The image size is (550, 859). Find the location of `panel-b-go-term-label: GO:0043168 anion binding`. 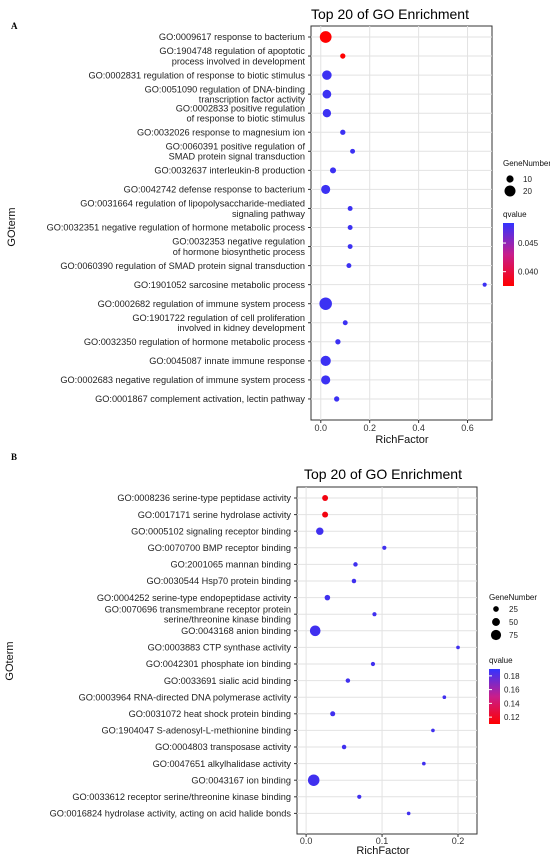

panel-b-go-term-label: GO:0043168 anion binding is located at coordinates (236, 631).